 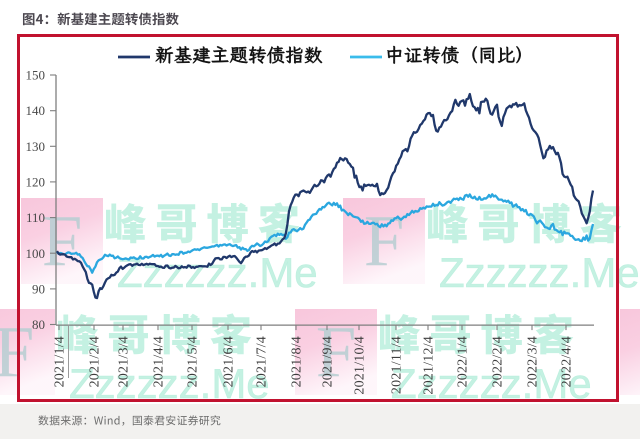 What do you see at coordinates (498, 361) in the screenshot?
I see `svg-text: 2022/2/4` at bounding box center [498, 361].